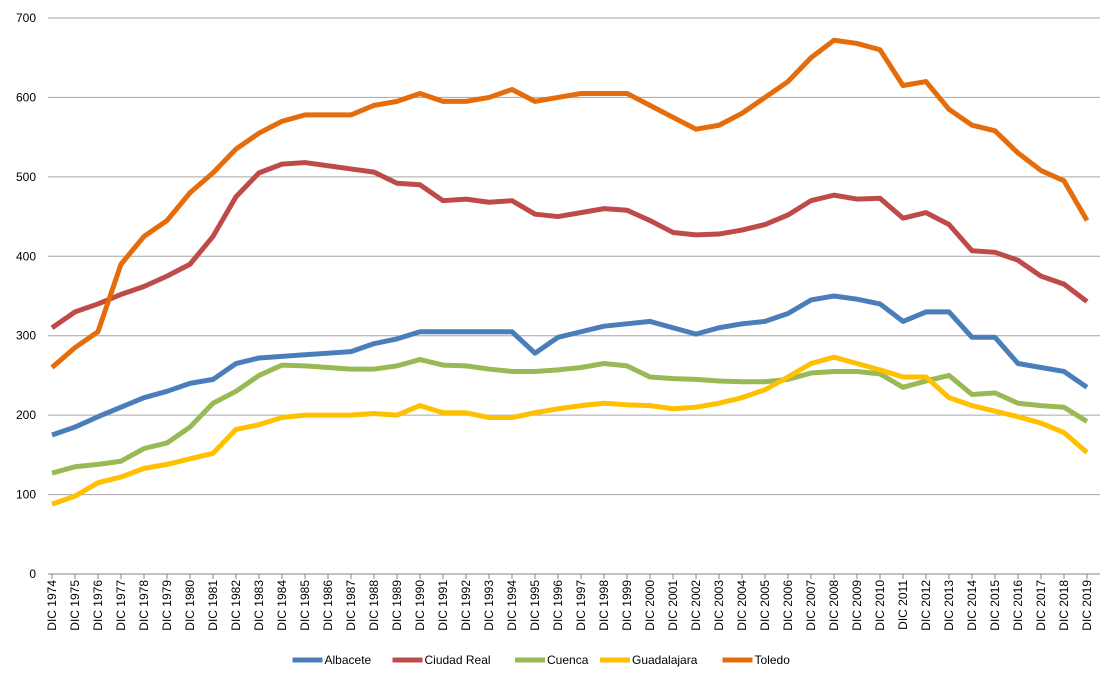 Image resolution: width=1100 pixels, height=676 pixels. Describe the element at coordinates (144, 605) in the screenshot. I see `x-tick-label: DIC 1978` at that location.